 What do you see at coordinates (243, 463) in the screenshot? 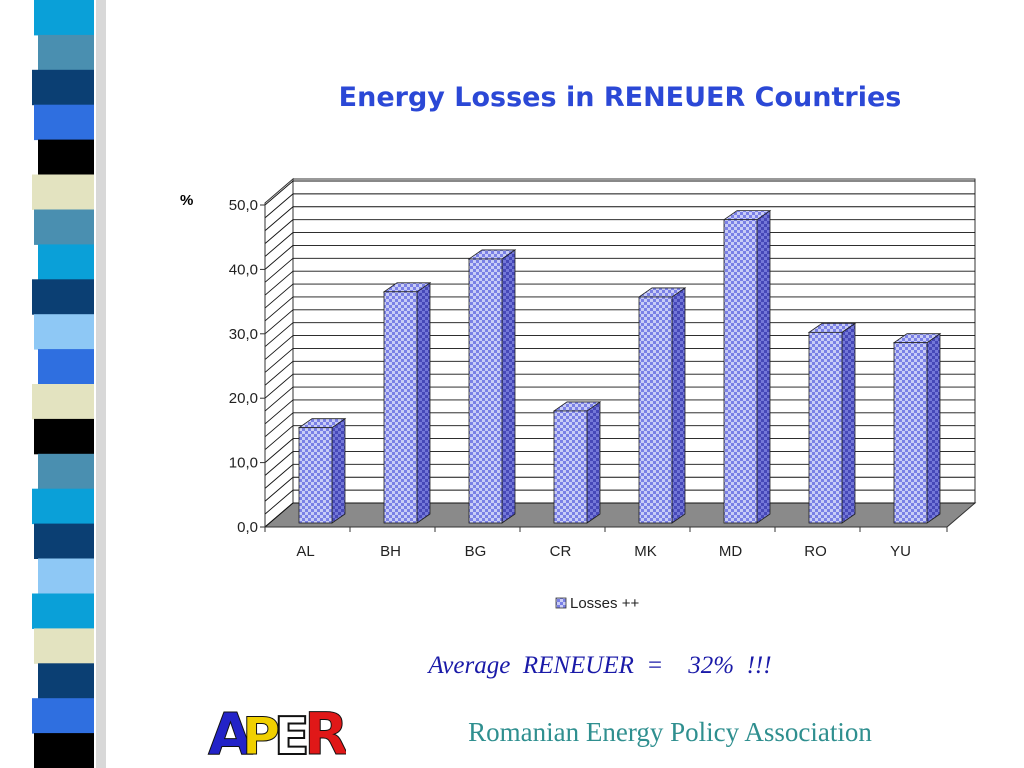
I see `y-tick-label: 10,0` at bounding box center [243, 463].